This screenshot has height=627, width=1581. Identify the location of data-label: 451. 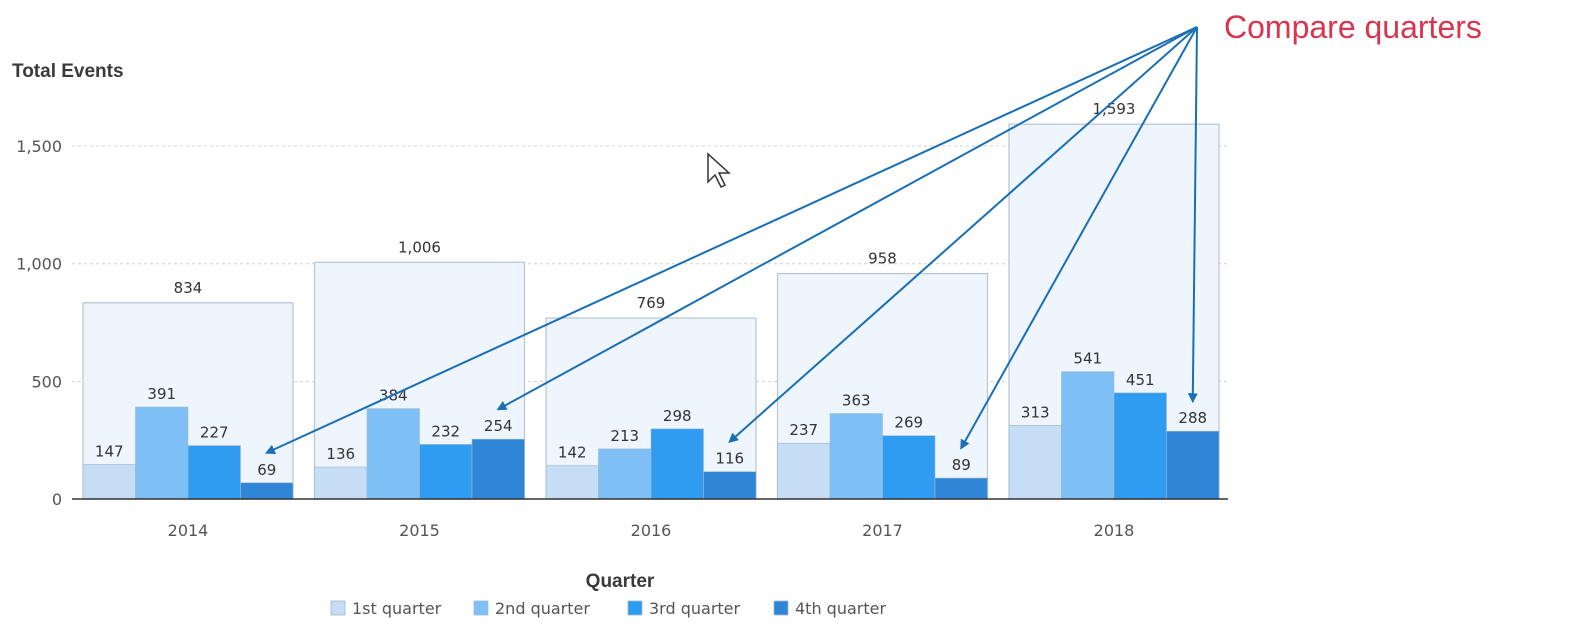
(1140, 380).